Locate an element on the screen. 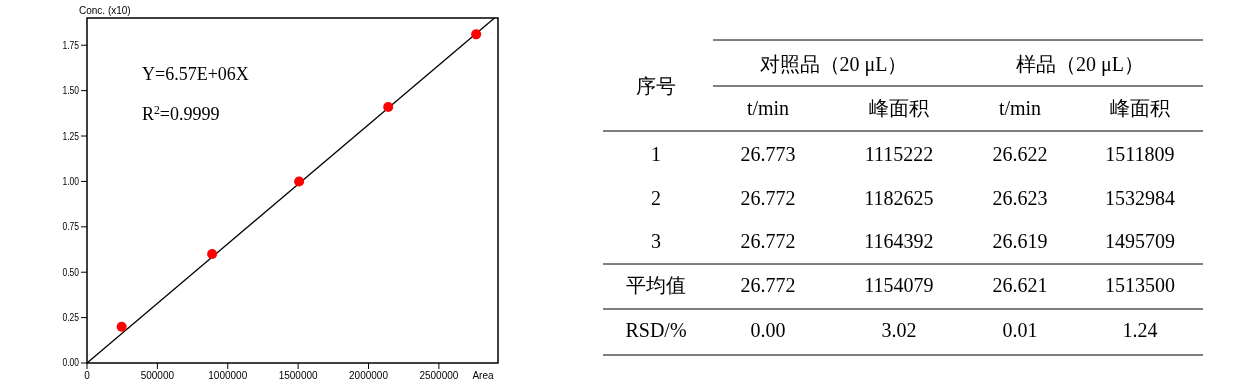 The height and width of the screenshot is (390, 1260). annotation: R$^{2}$=0.9999 is located at coordinates (181, 113).